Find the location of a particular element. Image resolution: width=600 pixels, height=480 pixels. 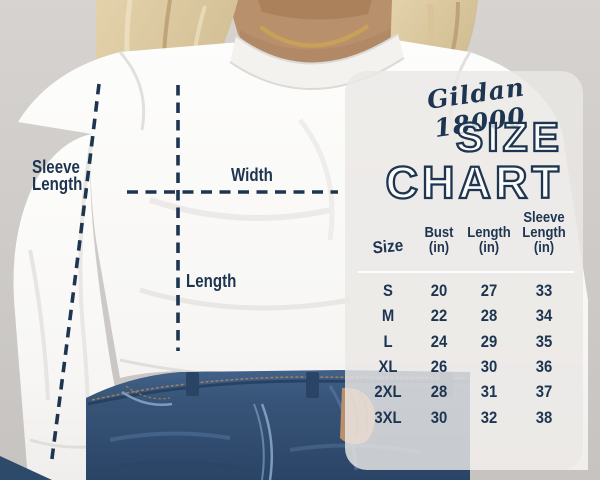

cell-length: 30 is located at coordinates (489, 367).